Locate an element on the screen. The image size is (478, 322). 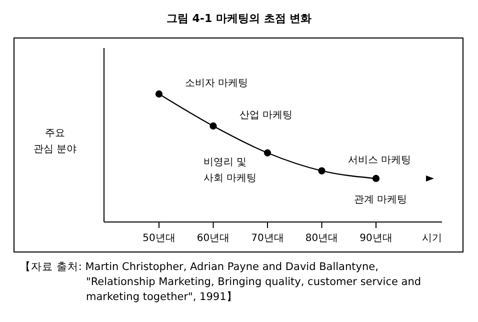
x-tick-label: 90년대 is located at coordinates (376, 238).